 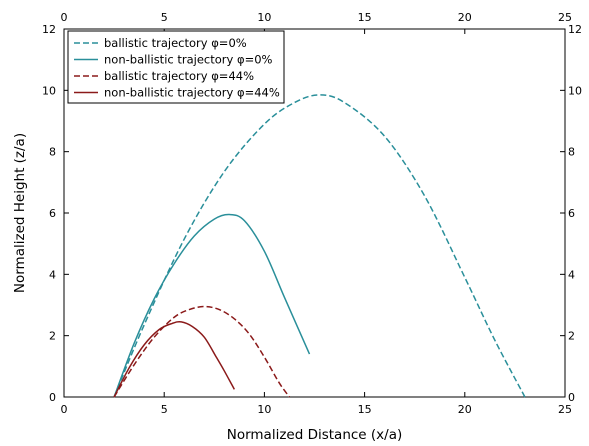 What do you see at coordinates (164, 17) in the screenshot?
I see `x-tick-label-top: 5` at bounding box center [164, 17].